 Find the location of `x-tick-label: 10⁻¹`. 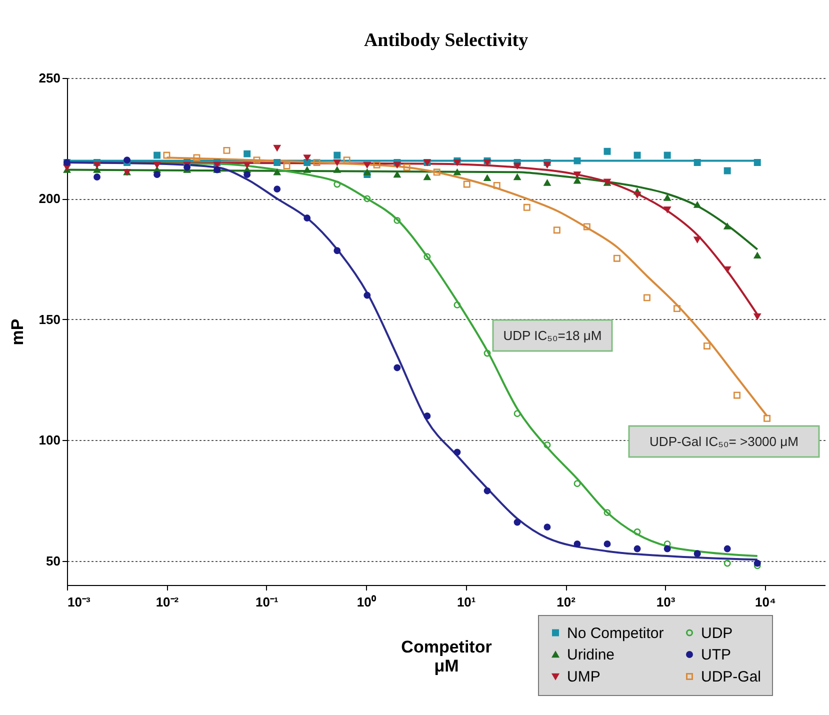

x-tick-label: 10⁻¹ is located at coordinates (267, 602).